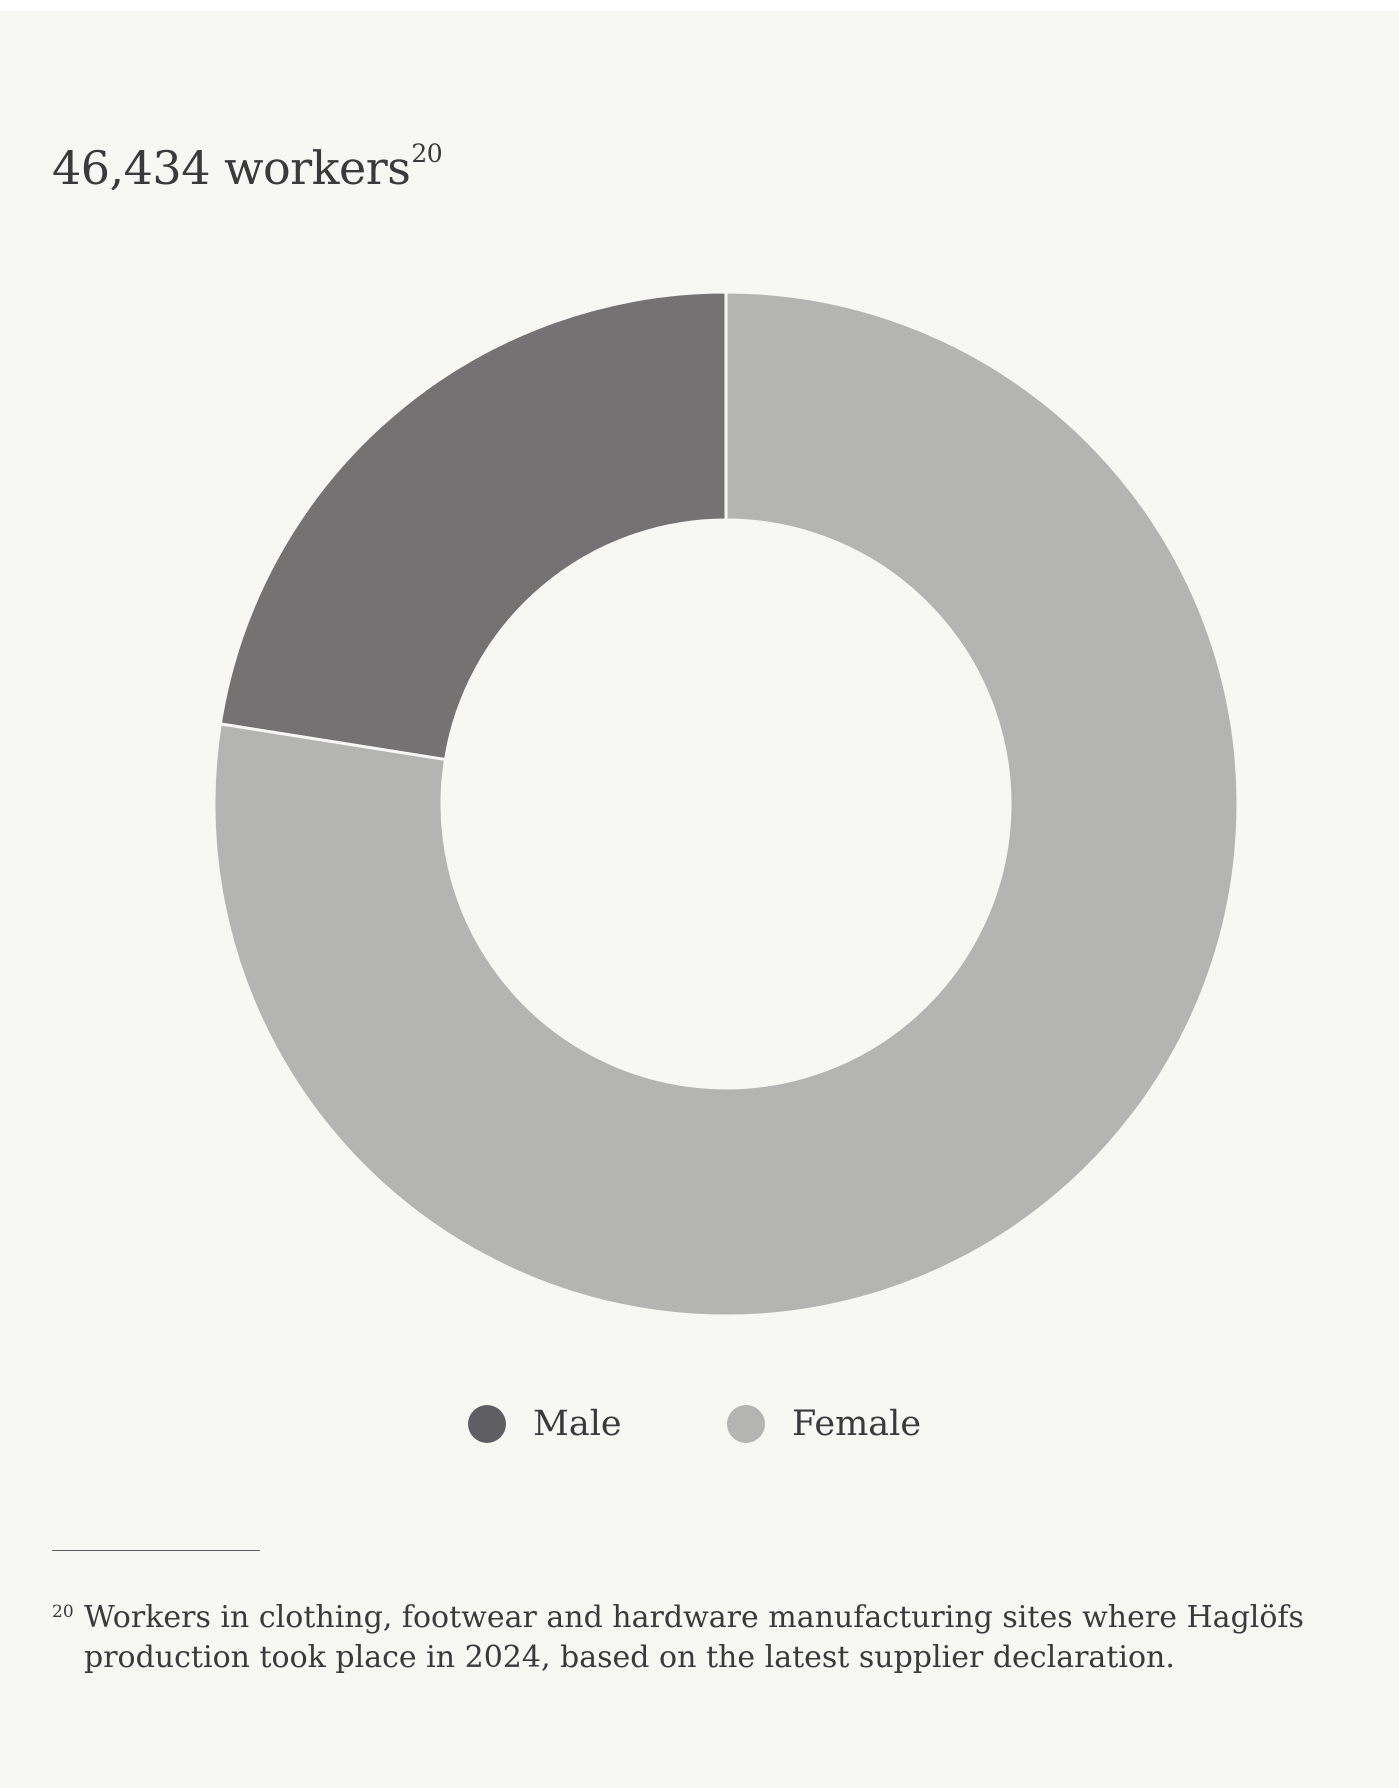 This screenshot has height=1788, width=1399. What do you see at coordinates (427, 153) in the screenshot?
I see `footnote-ref: 20` at bounding box center [427, 153].